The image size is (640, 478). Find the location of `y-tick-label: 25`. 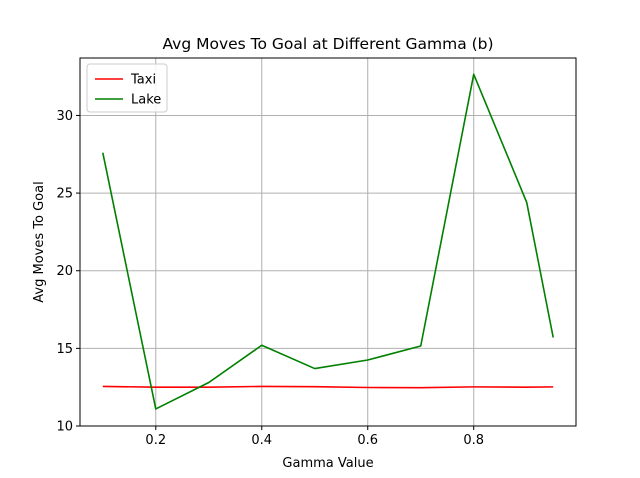

y-tick-label: 25 is located at coordinates (64, 194).